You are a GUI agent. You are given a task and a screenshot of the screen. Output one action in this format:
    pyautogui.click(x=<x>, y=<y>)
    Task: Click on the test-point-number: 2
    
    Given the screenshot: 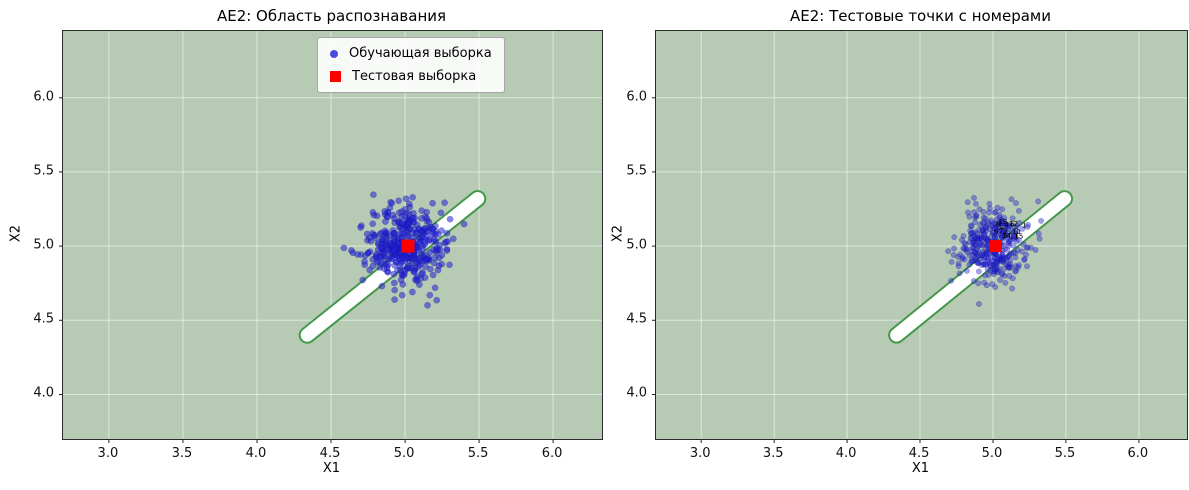 What is the action you would take?
    pyautogui.click(x=1005, y=232)
    